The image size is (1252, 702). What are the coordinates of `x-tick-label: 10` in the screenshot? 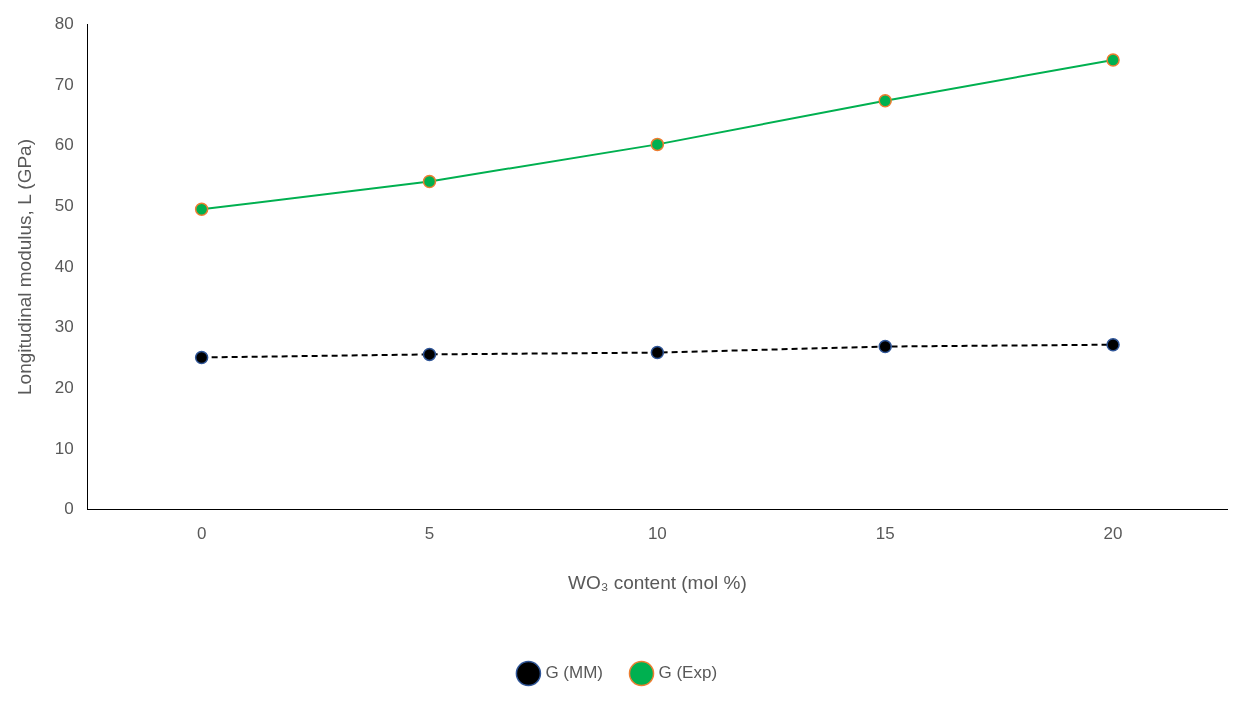 It's located at (657, 533).